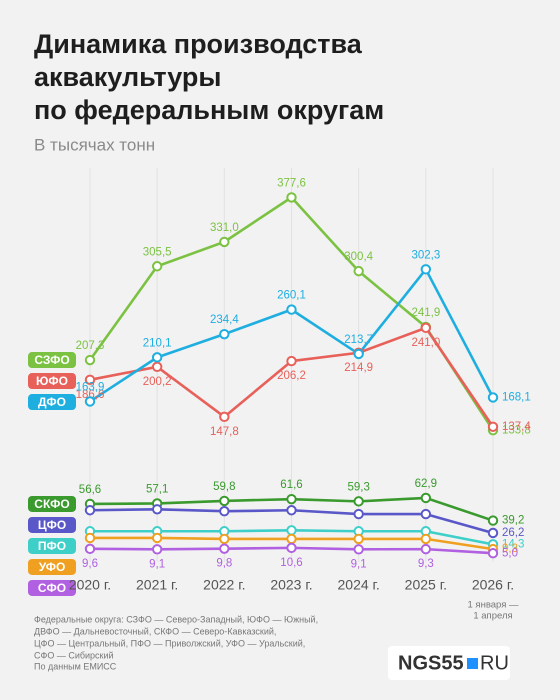 This screenshot has width=560, height=700. What do you see at coordinates (90, 395) in the screenshot?
I see `data-label: 186,6` at bounding box center [90, 395].